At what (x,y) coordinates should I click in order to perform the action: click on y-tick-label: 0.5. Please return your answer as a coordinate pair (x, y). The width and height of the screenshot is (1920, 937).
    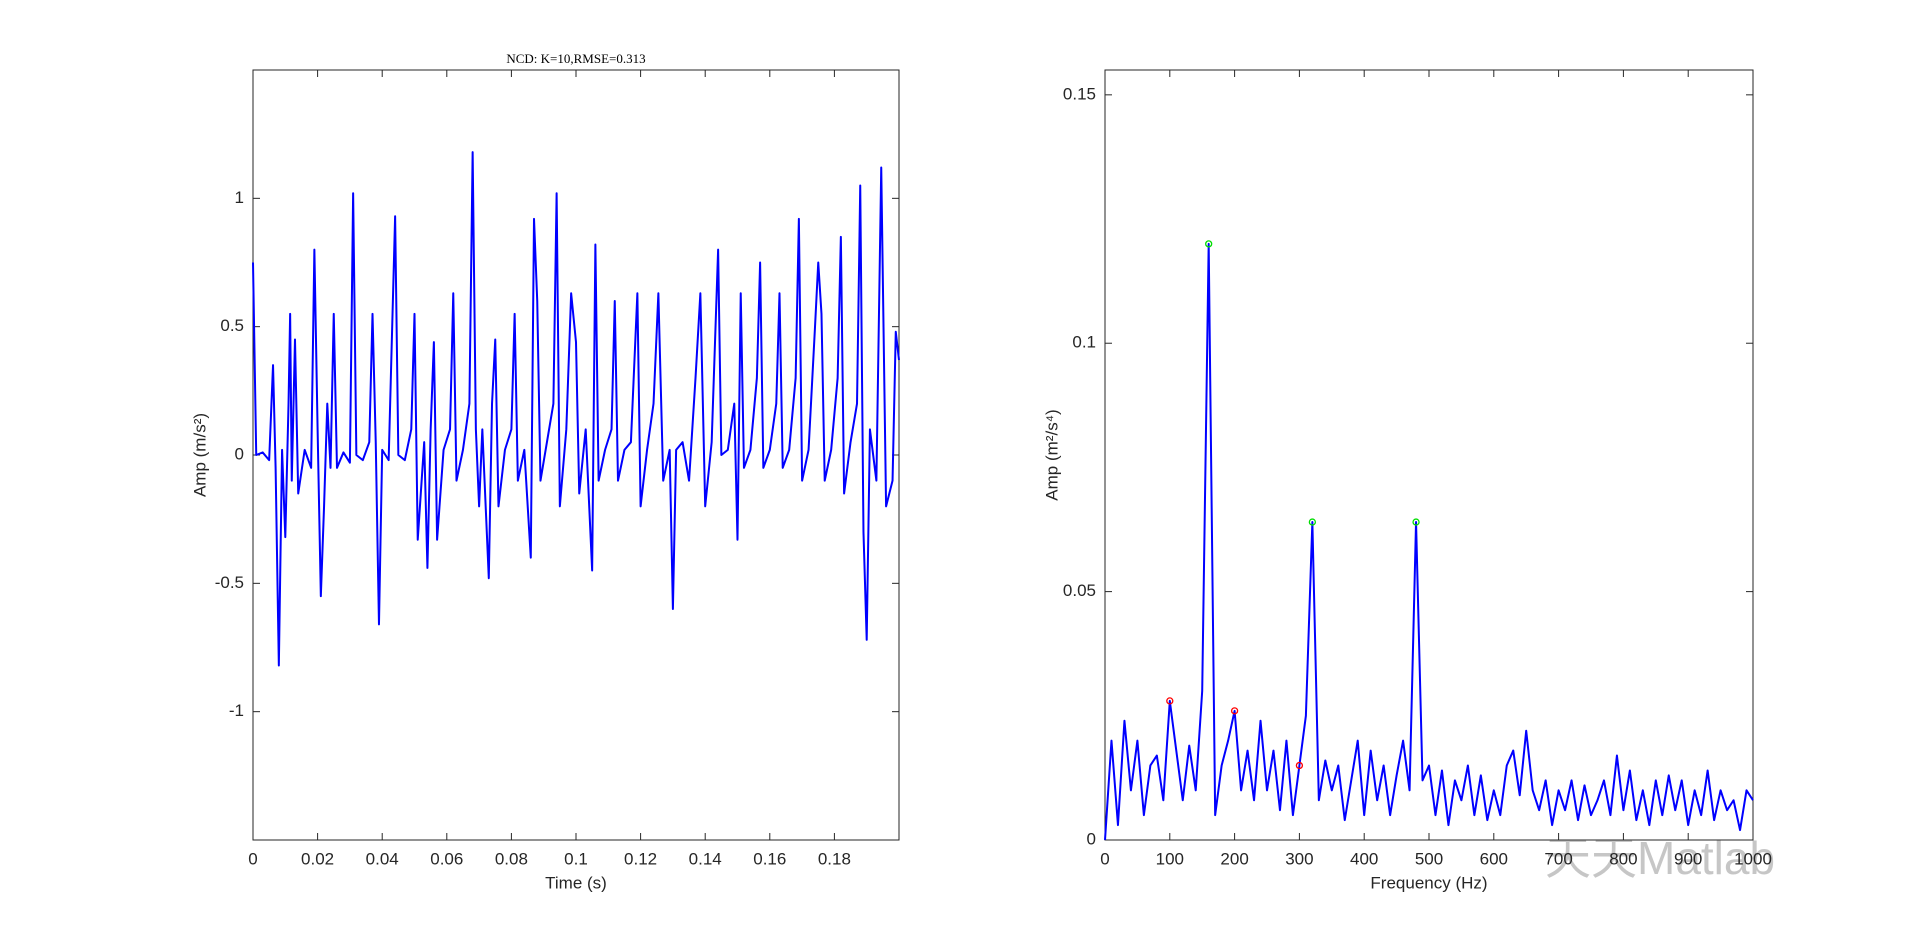
    Looking at the image, I should click on (232, 325).